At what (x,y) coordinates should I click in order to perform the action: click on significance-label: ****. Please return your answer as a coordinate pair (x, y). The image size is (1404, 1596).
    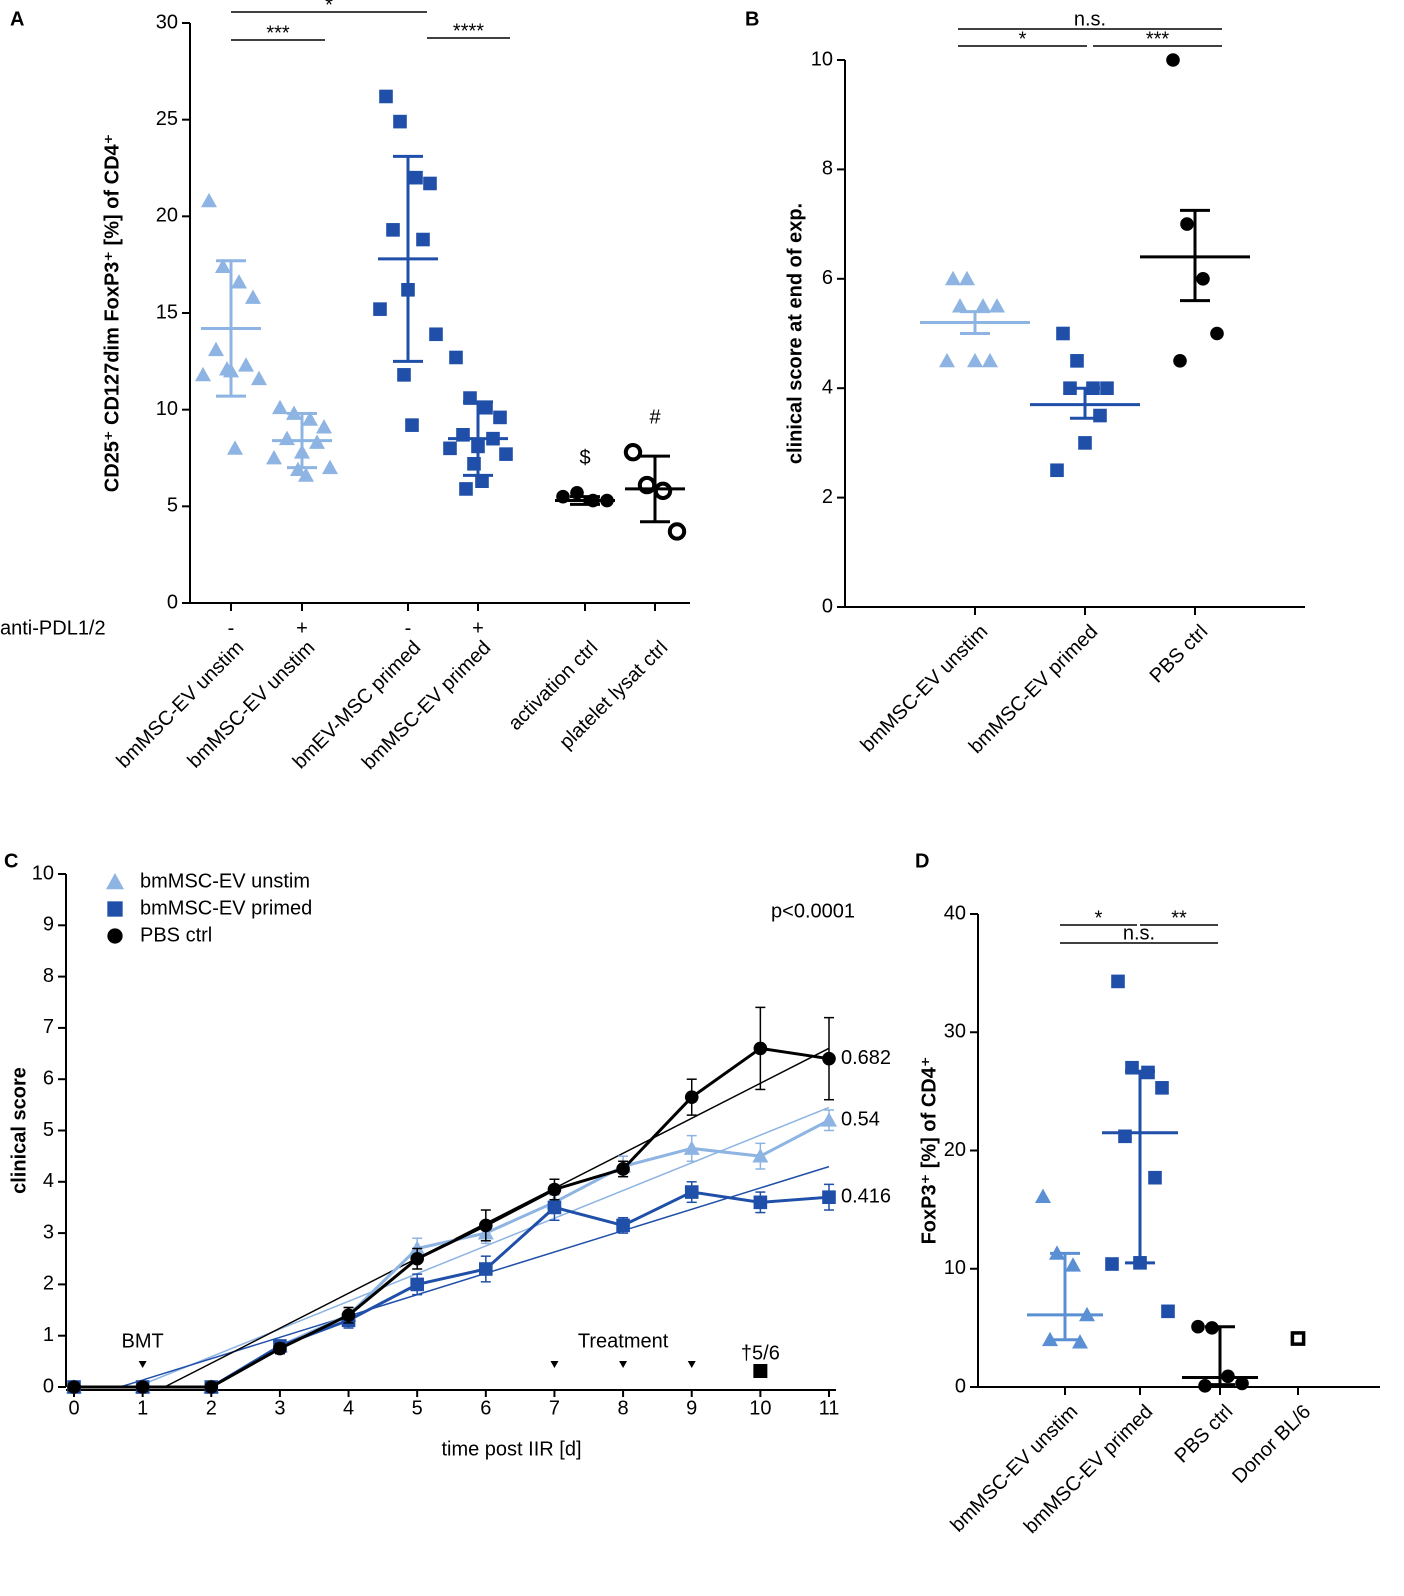
    Looking at the image, I should click on (468, 31).